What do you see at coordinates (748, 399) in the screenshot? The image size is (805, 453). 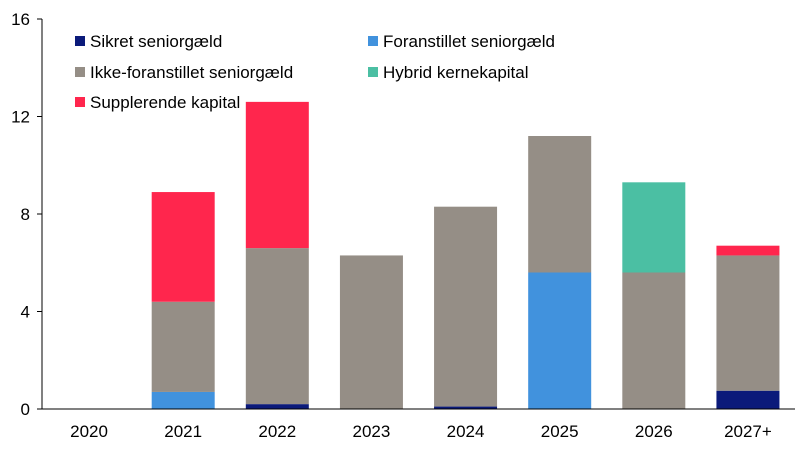 I see `bar-sikret-seniorg-ld-2027` at bounding box center [748, 399].